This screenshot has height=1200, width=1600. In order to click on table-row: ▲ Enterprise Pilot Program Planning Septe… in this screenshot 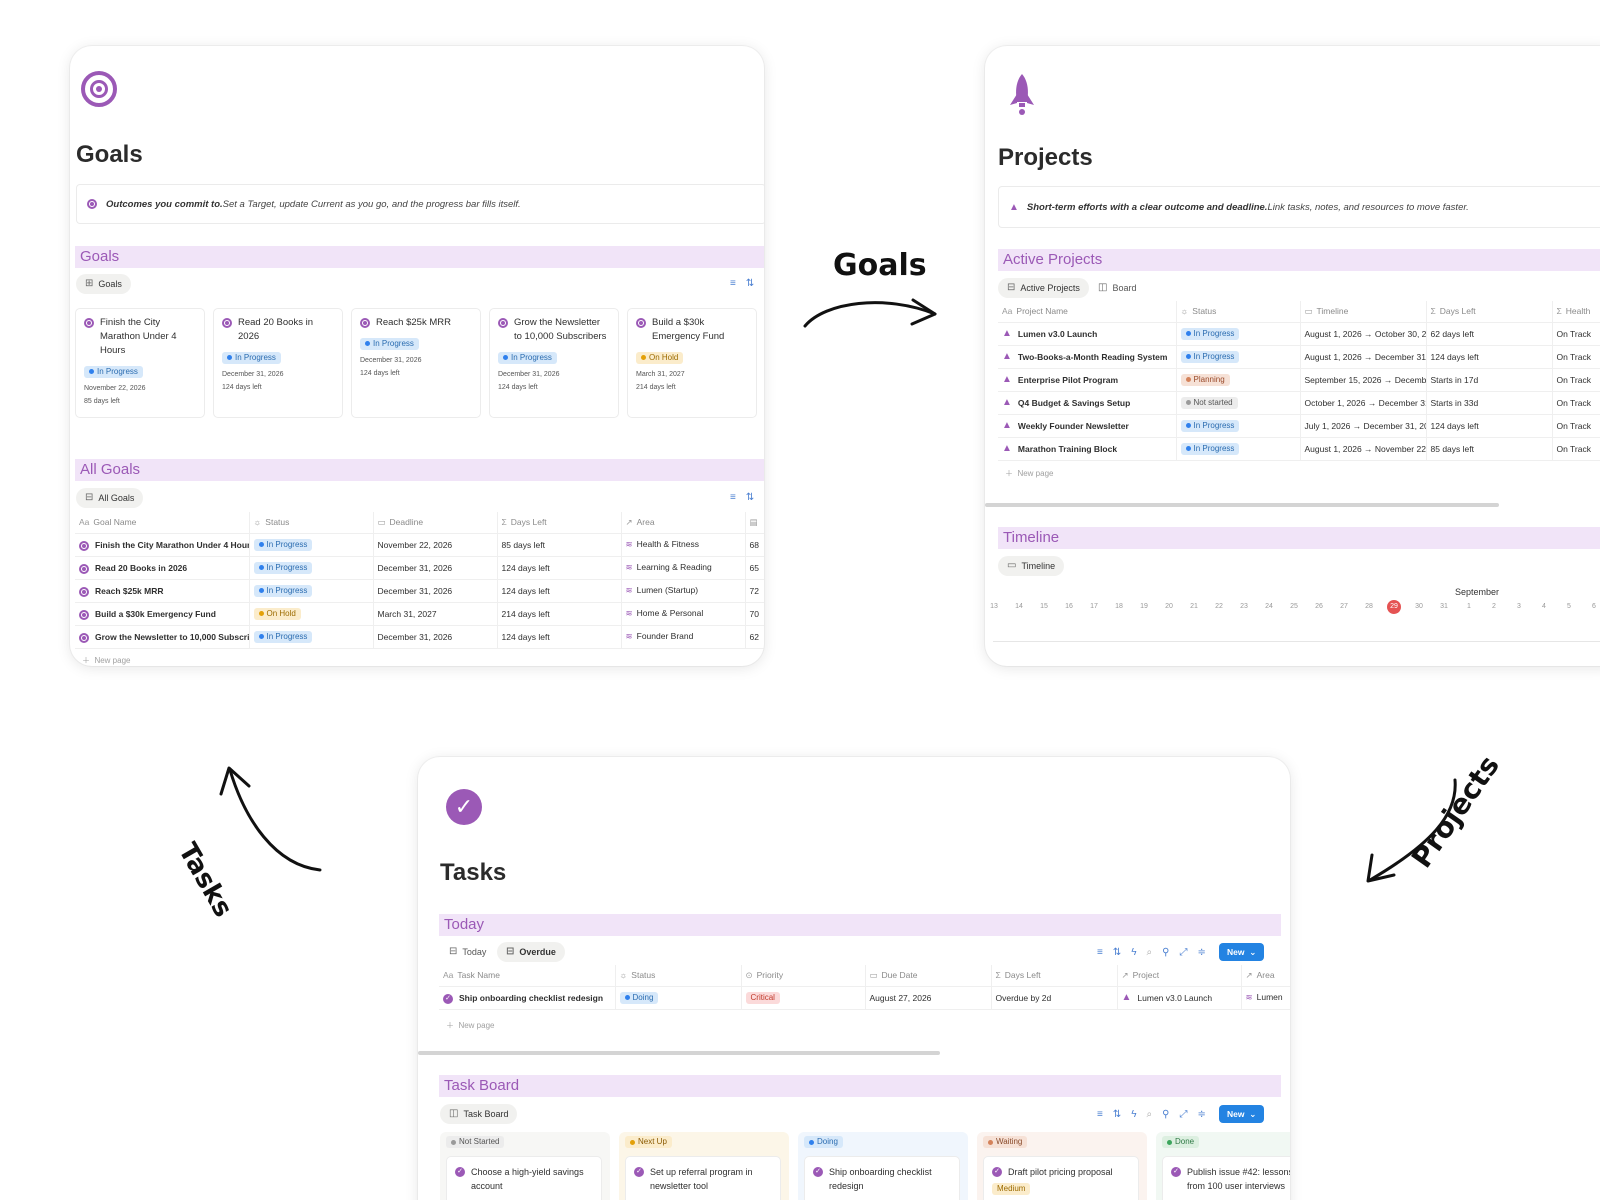, I will do `click(1299, 380)`.